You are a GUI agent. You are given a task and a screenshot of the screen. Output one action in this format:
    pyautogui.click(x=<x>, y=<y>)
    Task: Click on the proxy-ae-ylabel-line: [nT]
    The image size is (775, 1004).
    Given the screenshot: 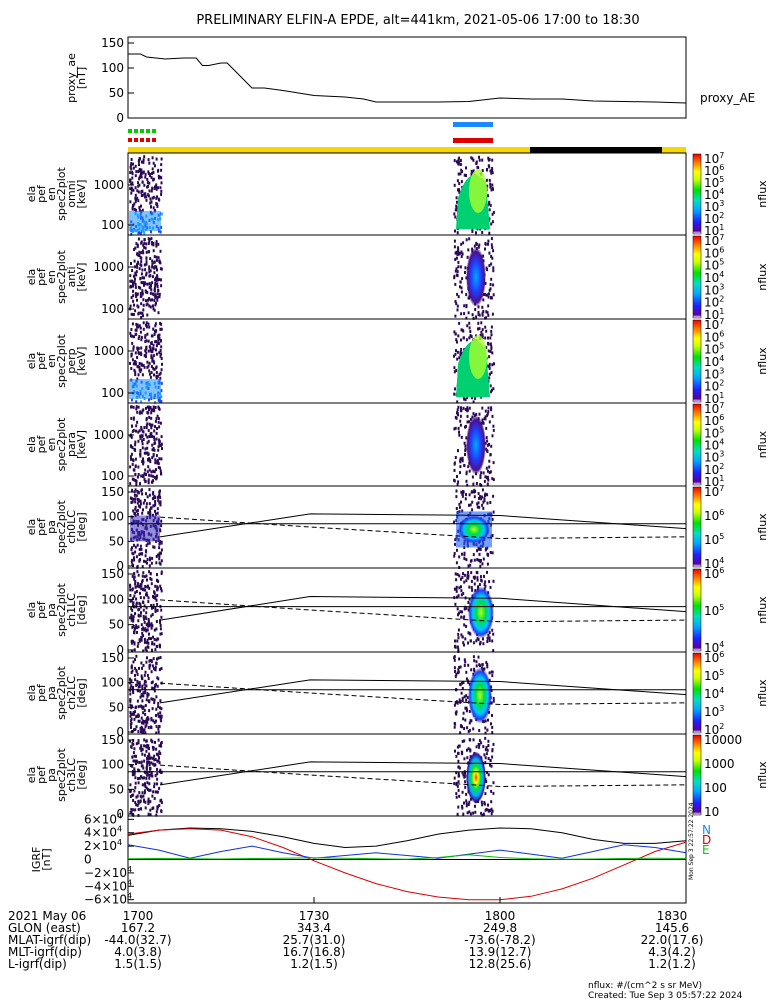 What is the action you would take?
    pyautogui.click(x=81, y=78)
    